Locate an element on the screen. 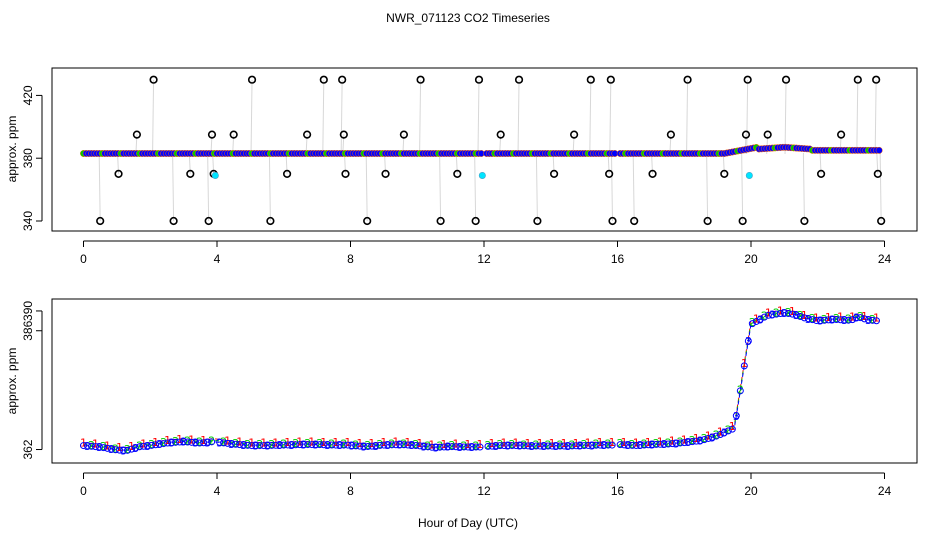 The image size is (936, 540). top-x-tick-label: 20 is located at coordinates (751, 259).